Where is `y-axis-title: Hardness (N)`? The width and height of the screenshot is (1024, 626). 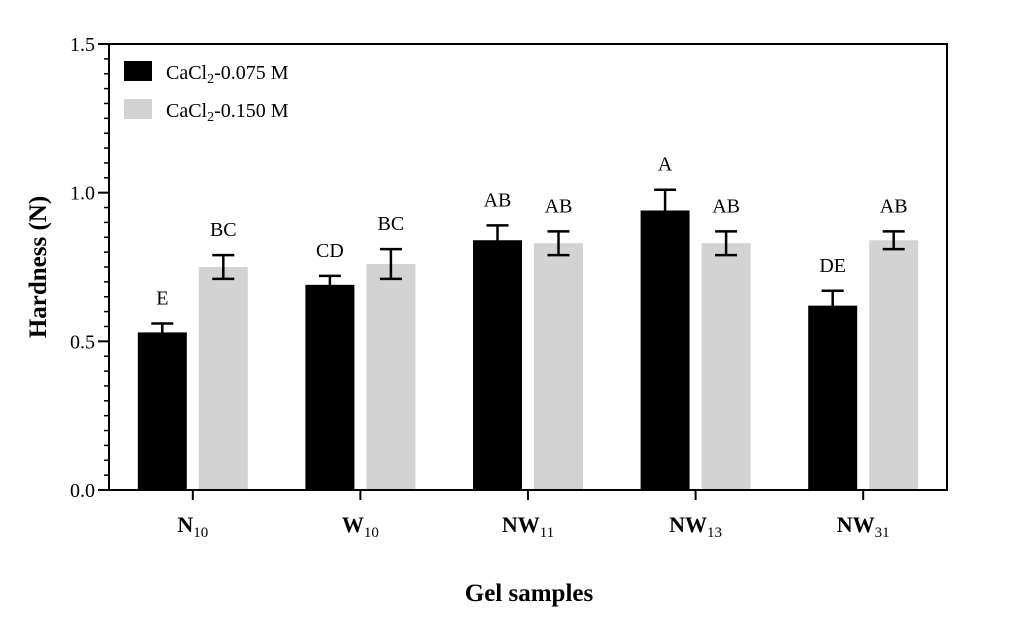
y-axis-title: Hardness (N) is located at coordinates (38, 267).